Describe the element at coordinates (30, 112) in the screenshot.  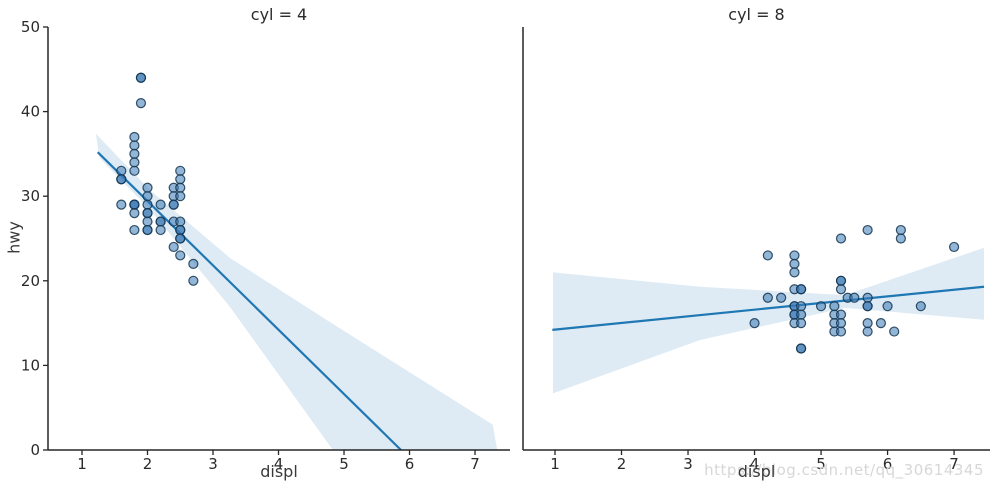
I see `y-tick-label: 40` at that location.